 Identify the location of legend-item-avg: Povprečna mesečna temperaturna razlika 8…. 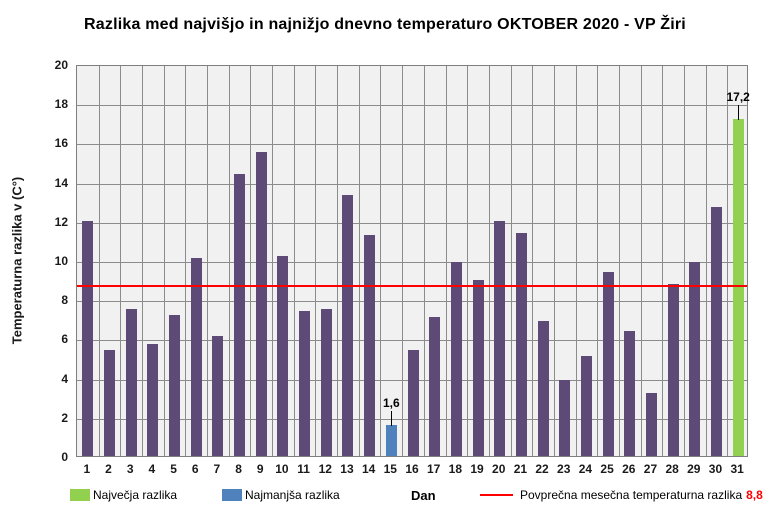
(621, 495).